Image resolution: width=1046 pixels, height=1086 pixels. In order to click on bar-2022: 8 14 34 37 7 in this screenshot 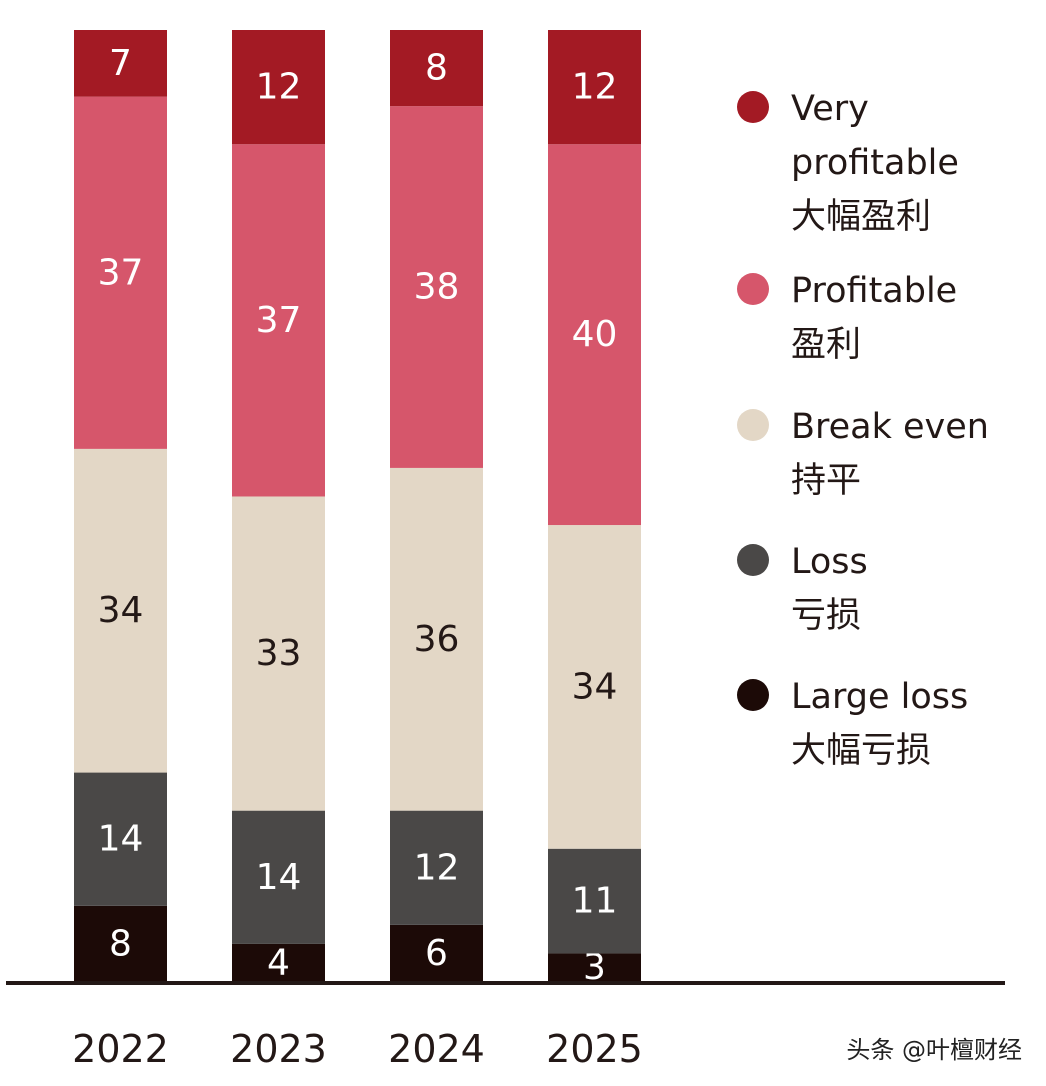, I will do `click(120, 506)`.